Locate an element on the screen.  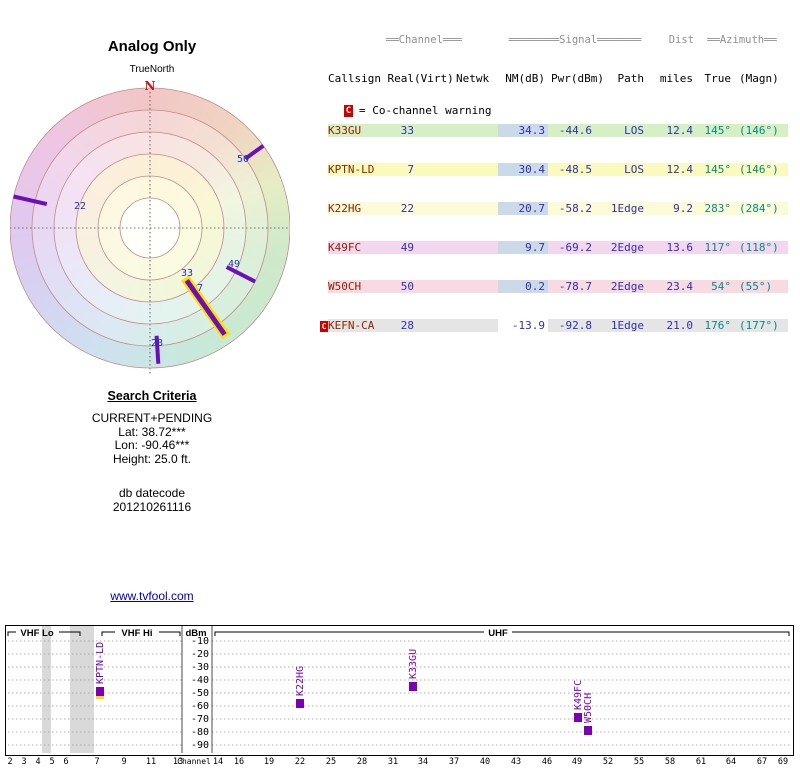
svg-text: -40 is located at coordinates (200, 680).